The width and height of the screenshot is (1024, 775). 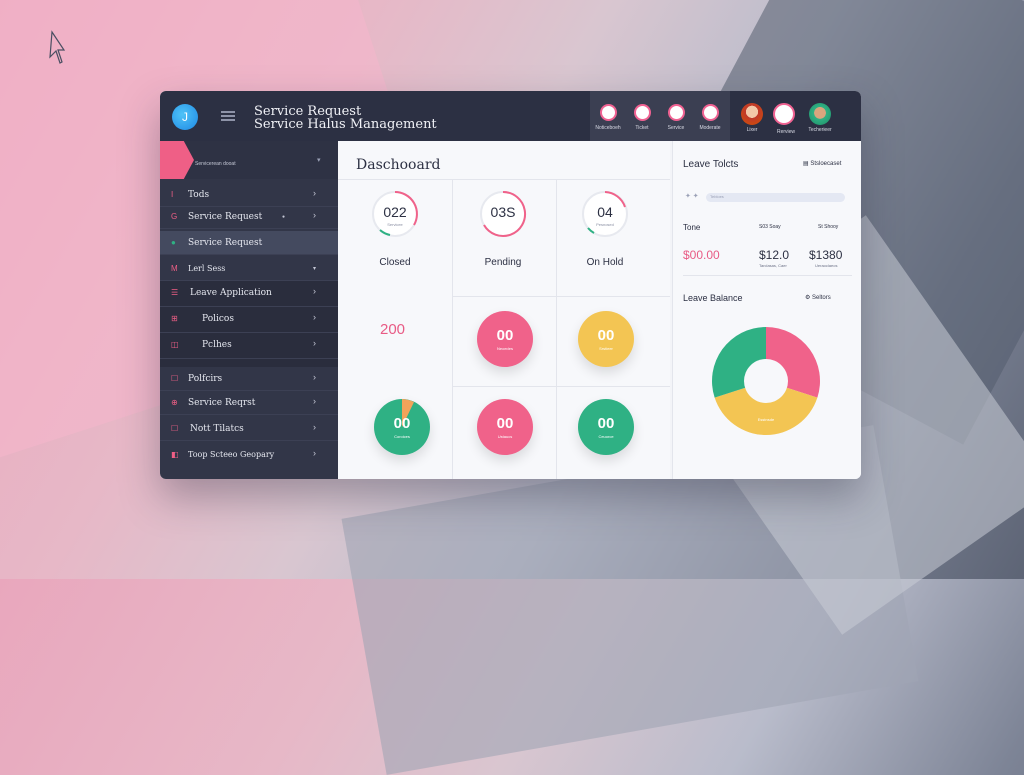 What do you see at coordinates (504, 348) in the screenshot?
I see `bubble-subtext: Neoedes` at bounding box center [504, 348].